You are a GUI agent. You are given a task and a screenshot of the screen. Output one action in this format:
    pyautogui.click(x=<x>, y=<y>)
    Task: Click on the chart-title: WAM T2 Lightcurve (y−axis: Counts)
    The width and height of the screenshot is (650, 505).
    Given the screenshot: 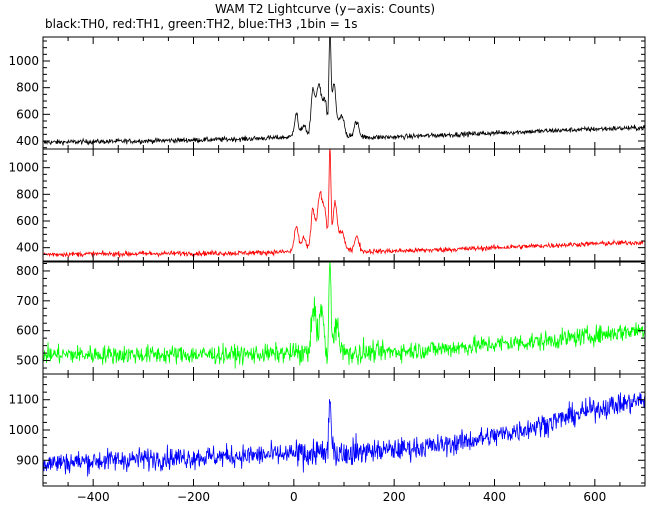 What is the action you would take?
    pyautogui.click(x=325, y=9)
    